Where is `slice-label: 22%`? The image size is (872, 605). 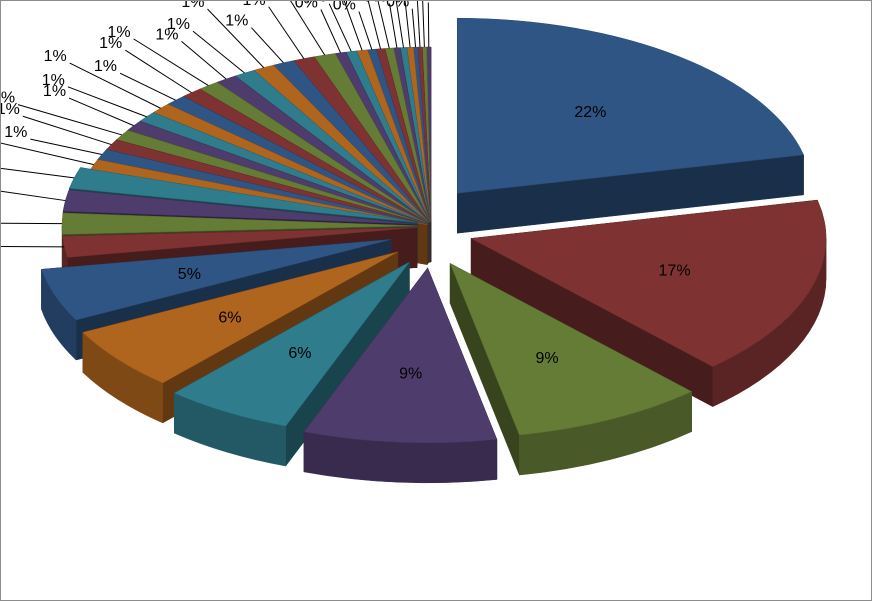
slice-label: 22% is located at coordinates (590, 112).